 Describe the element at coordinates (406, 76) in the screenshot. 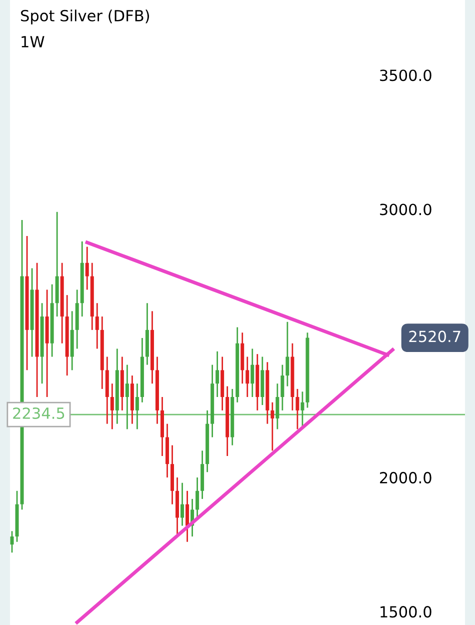

I see `y-tick-label: 3500.0` at that location.